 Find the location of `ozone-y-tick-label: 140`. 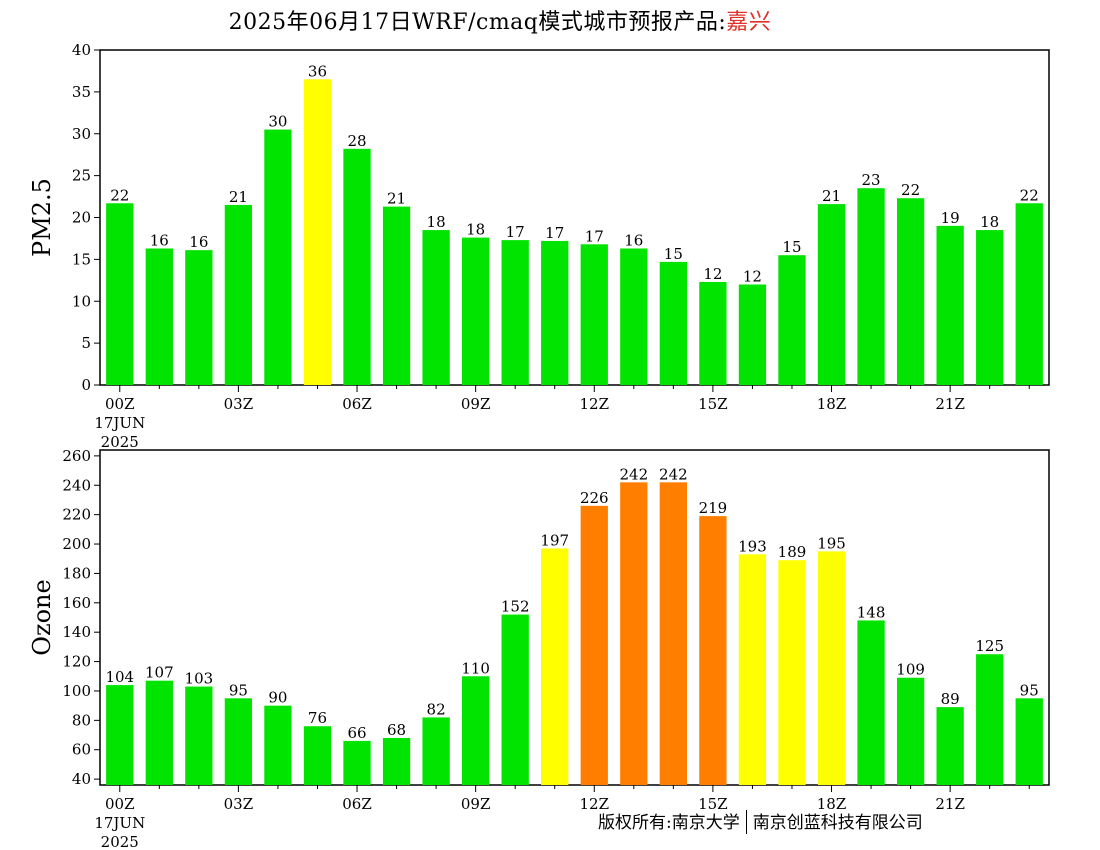

ozone-y-tick-label: 140 is located at coordinates (76, 632).